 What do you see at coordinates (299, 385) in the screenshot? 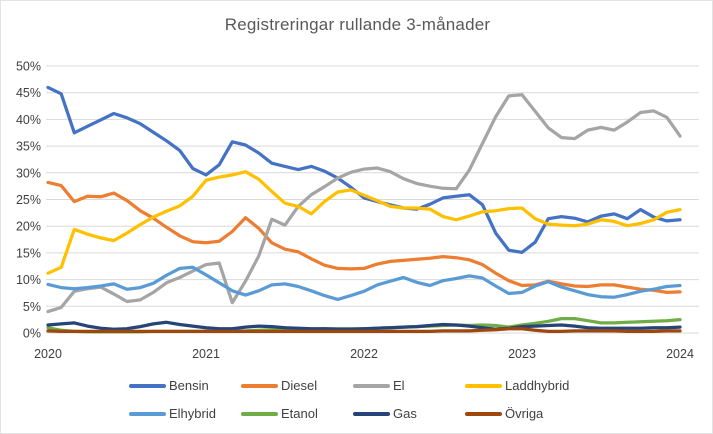
I see `legend-label-diesel: Diesel` at bounding box center [299, 385].